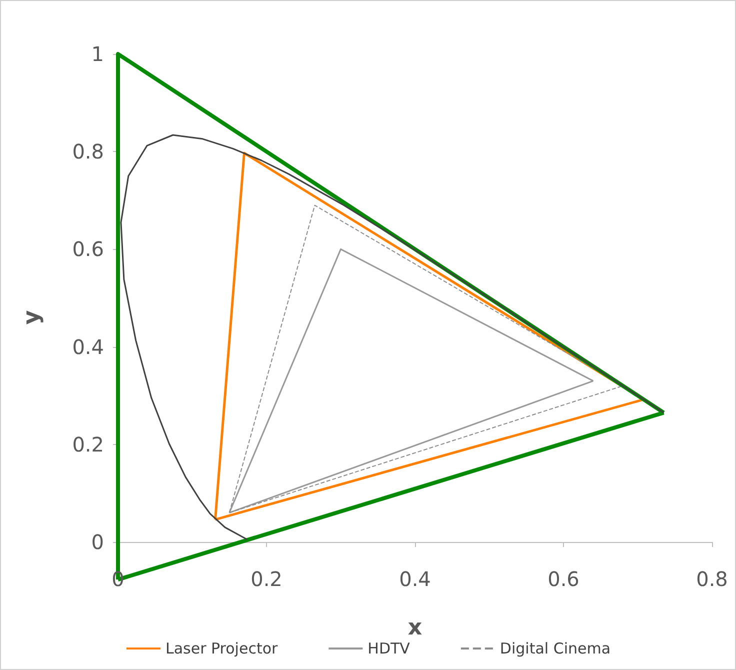 The width and height of the screenshot is (736, 670). Describe the element at coordinates (266, 579) in the screenshot. I see `x-tick-label: 0.2` at that location.